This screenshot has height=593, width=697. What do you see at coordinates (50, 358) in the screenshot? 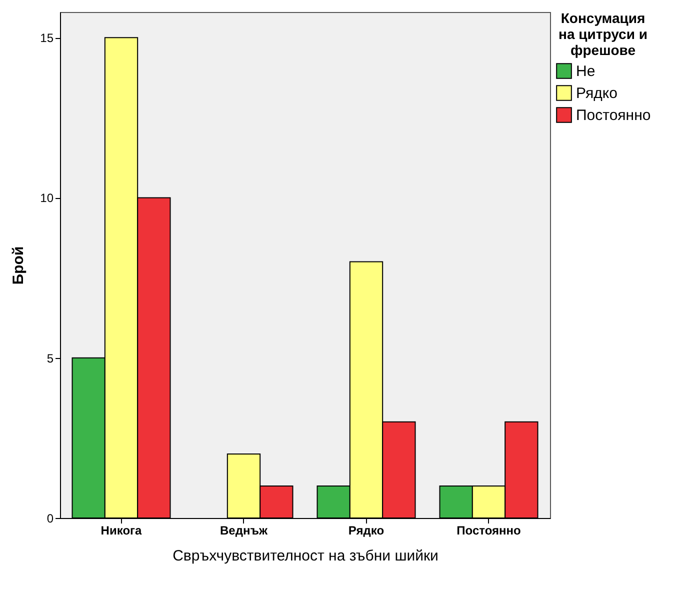
I see `y-tick-label: 5` at bounding box center [50, 358].